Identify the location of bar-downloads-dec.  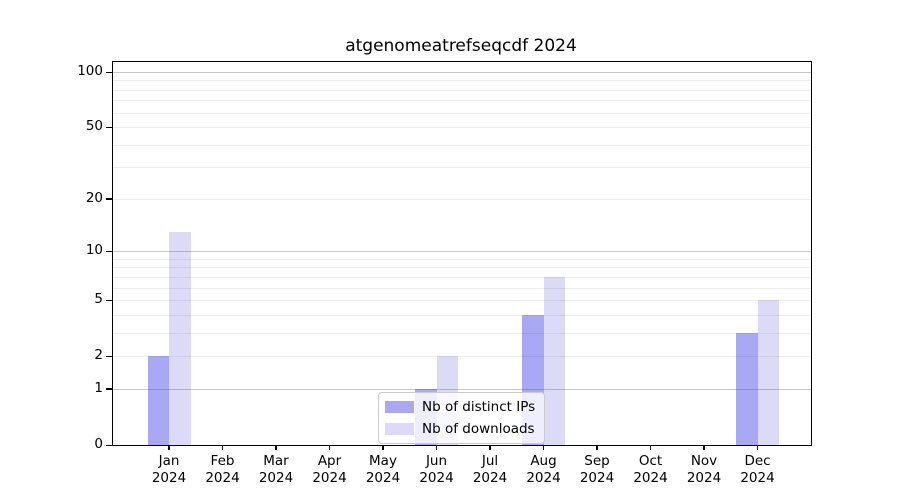
(768, 372).